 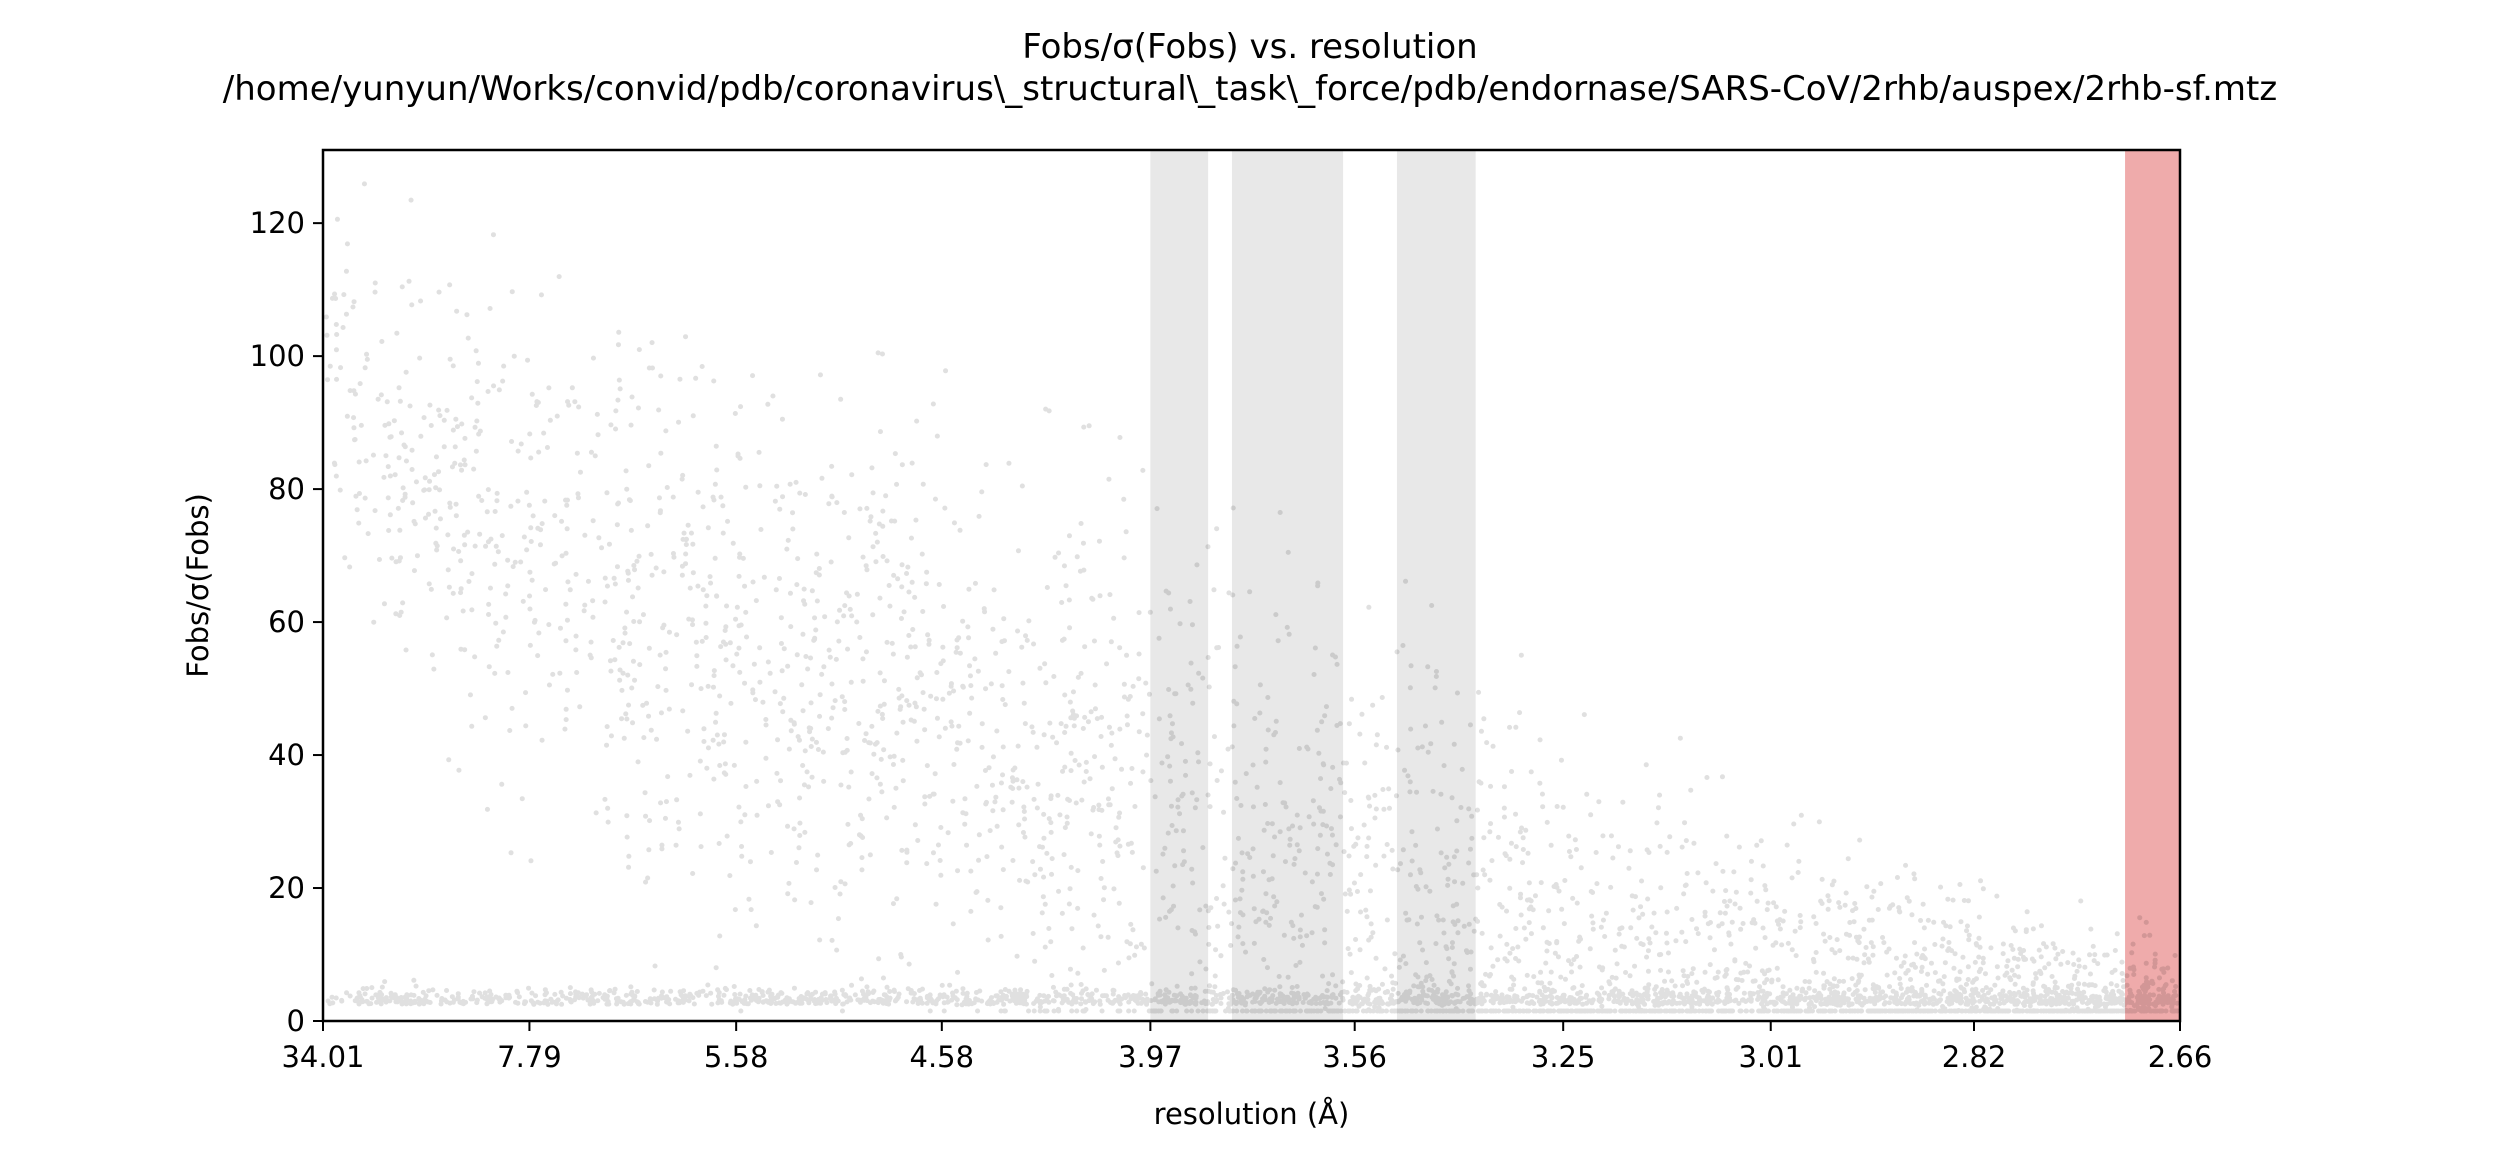 What do you see at coordinates (296, 1021) in the screenshot?
I see `y-tick-label: 0` at bounding box center [296, 1021].